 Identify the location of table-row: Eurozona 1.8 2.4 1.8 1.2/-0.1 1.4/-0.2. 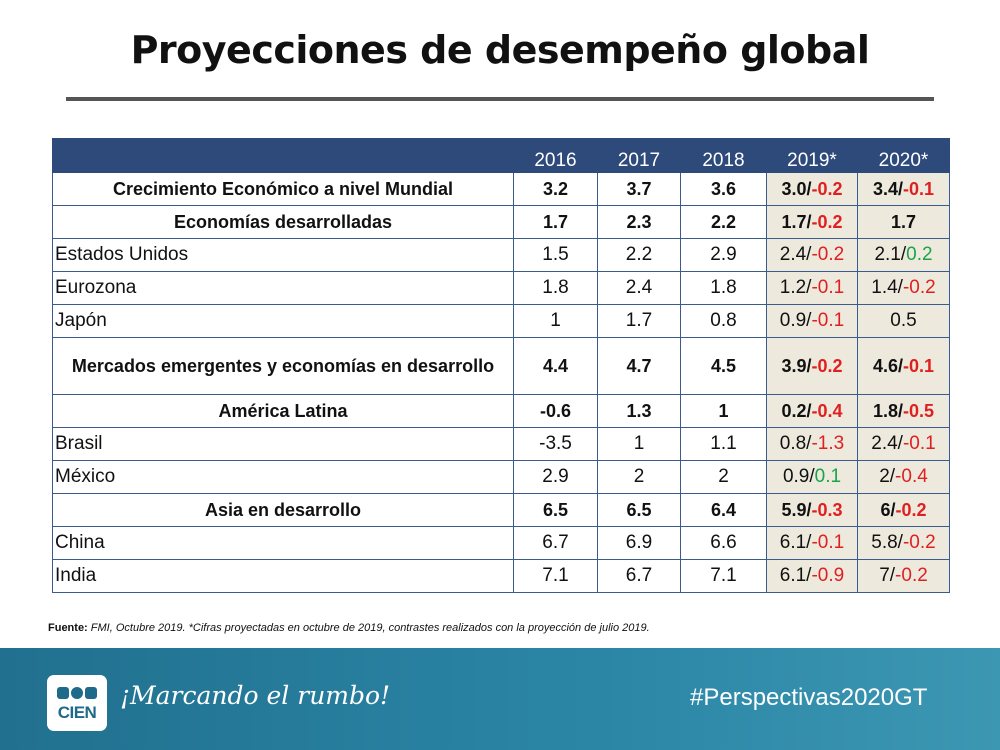
(501, 288).